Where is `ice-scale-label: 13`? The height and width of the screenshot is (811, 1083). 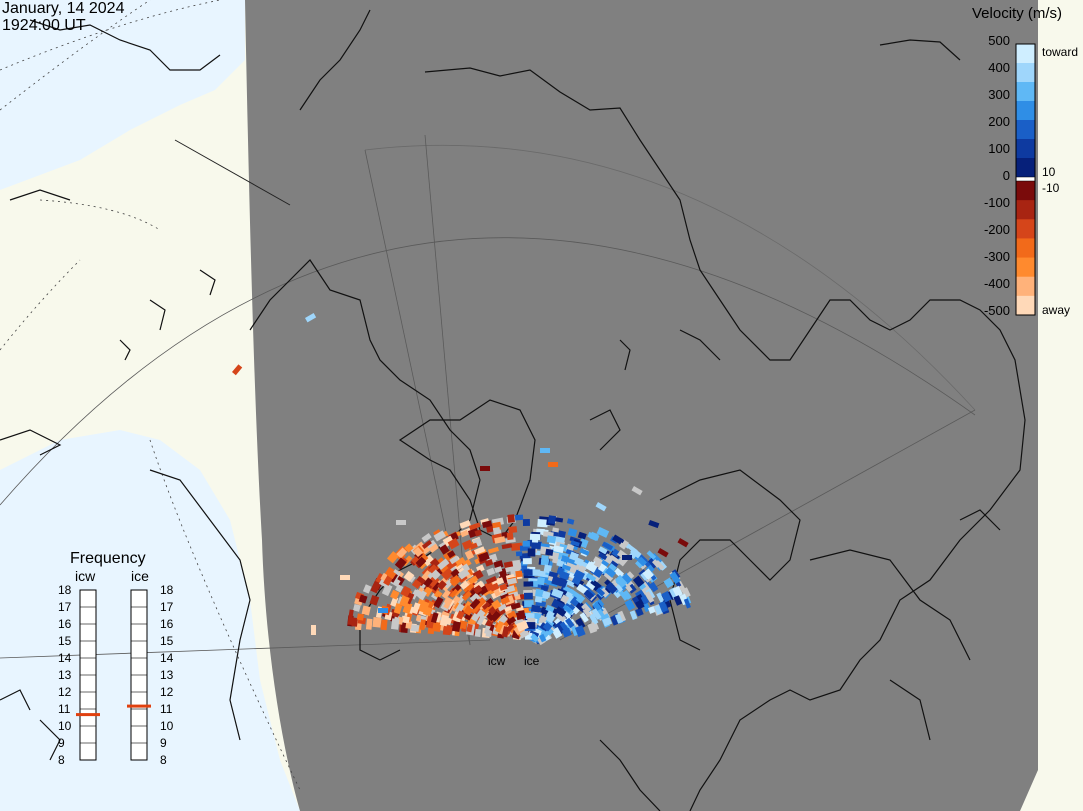 ice-scale-label: 13 is located at coordinates (167, 675).